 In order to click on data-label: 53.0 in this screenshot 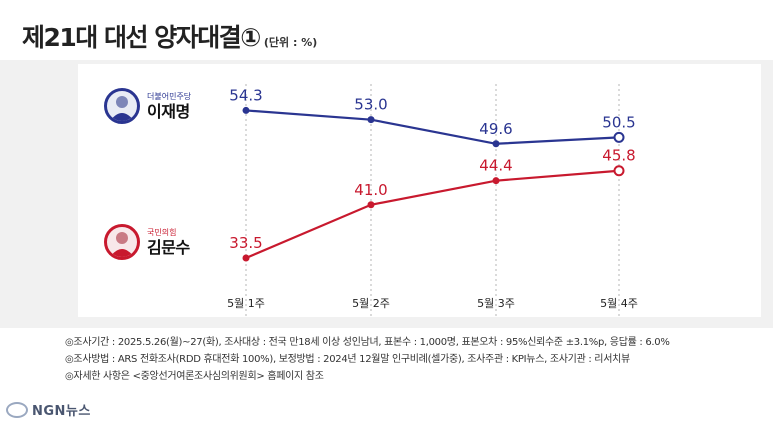, I will do `click(370, 105)`.